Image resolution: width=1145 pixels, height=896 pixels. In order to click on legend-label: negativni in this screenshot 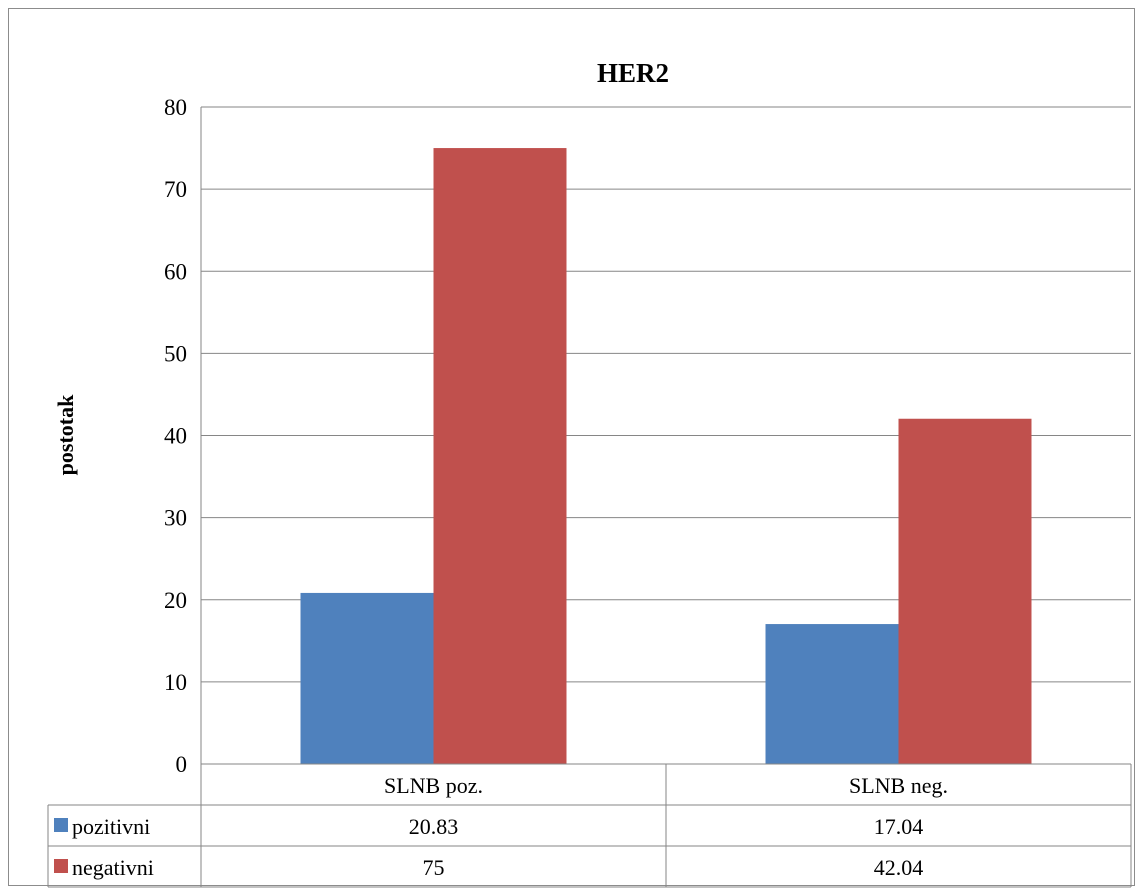, I will do `click(113, 867)`.